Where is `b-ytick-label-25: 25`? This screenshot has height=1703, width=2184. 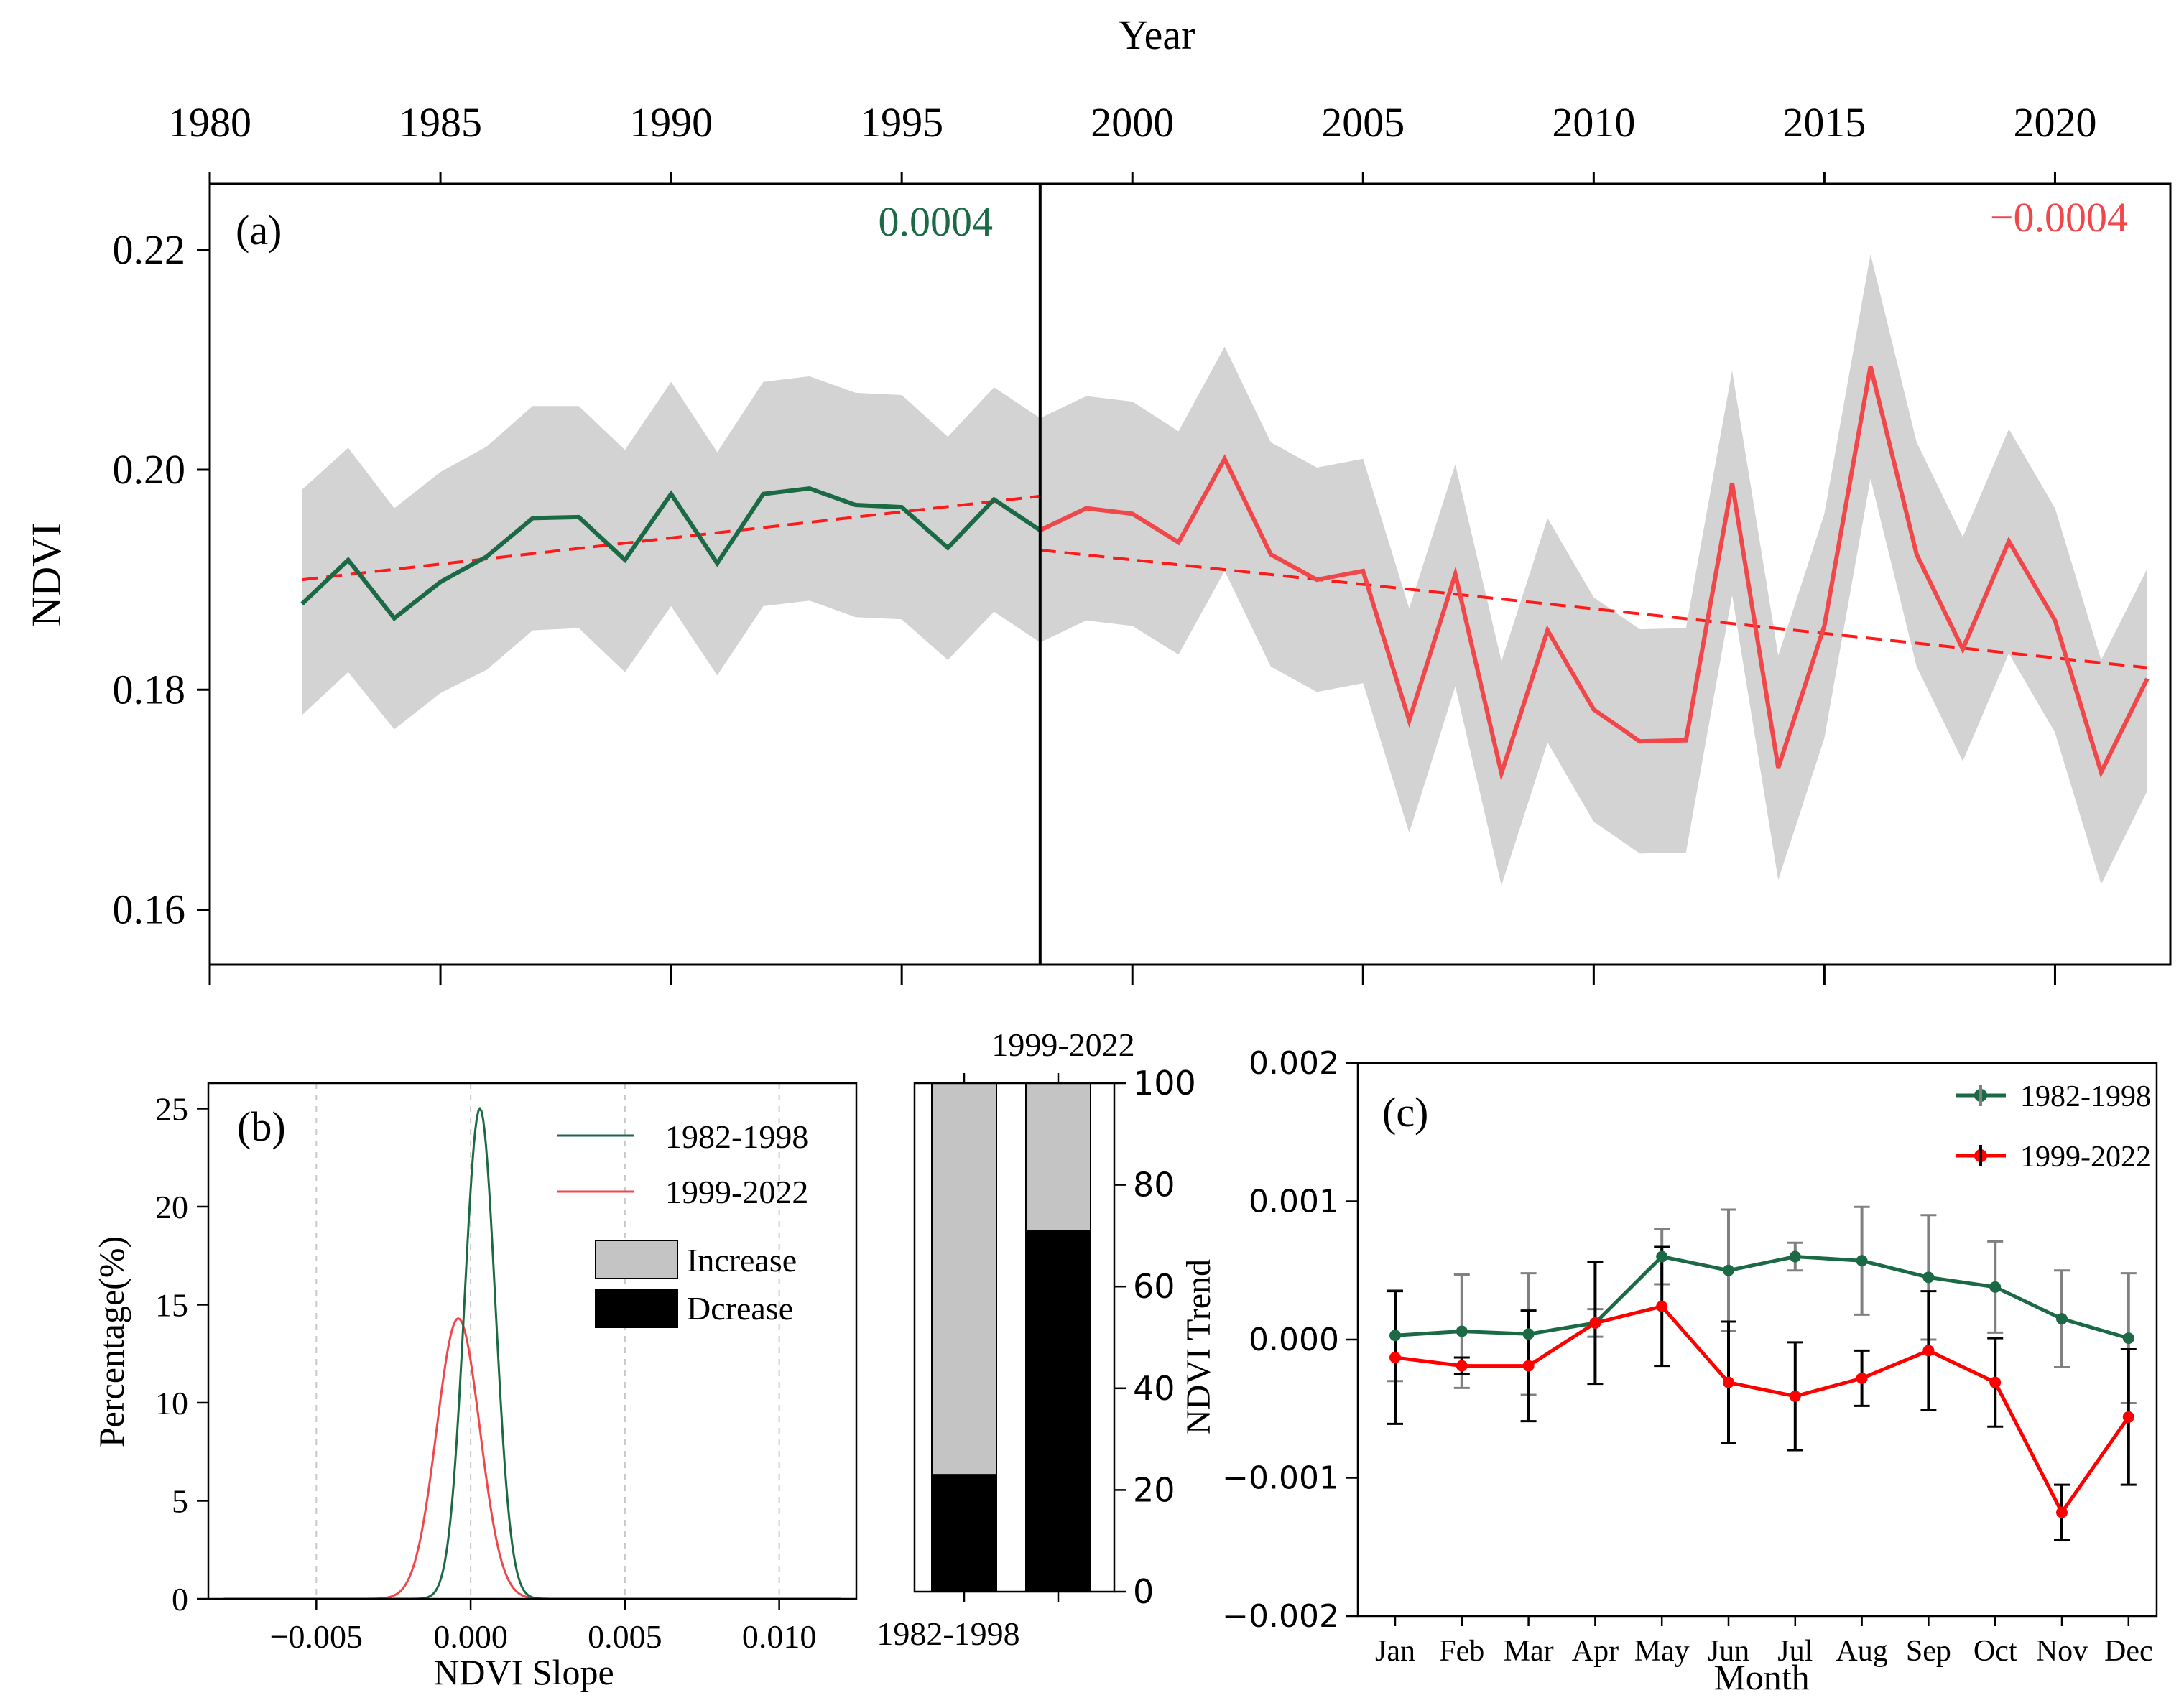
b-ytick-label-25: 25 is located at coordinates (171, 1109).